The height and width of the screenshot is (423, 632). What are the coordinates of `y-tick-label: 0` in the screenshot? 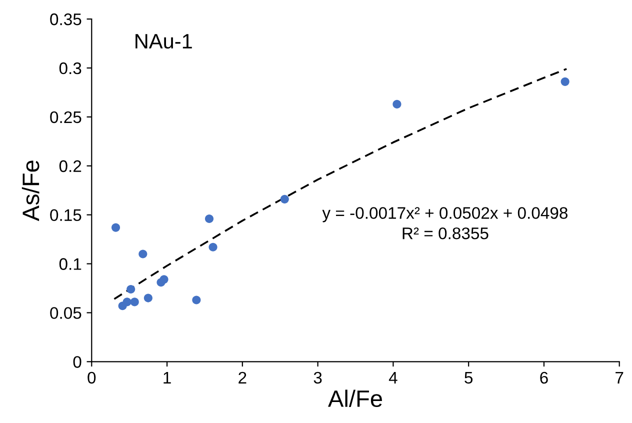 It's located at (77, 362).